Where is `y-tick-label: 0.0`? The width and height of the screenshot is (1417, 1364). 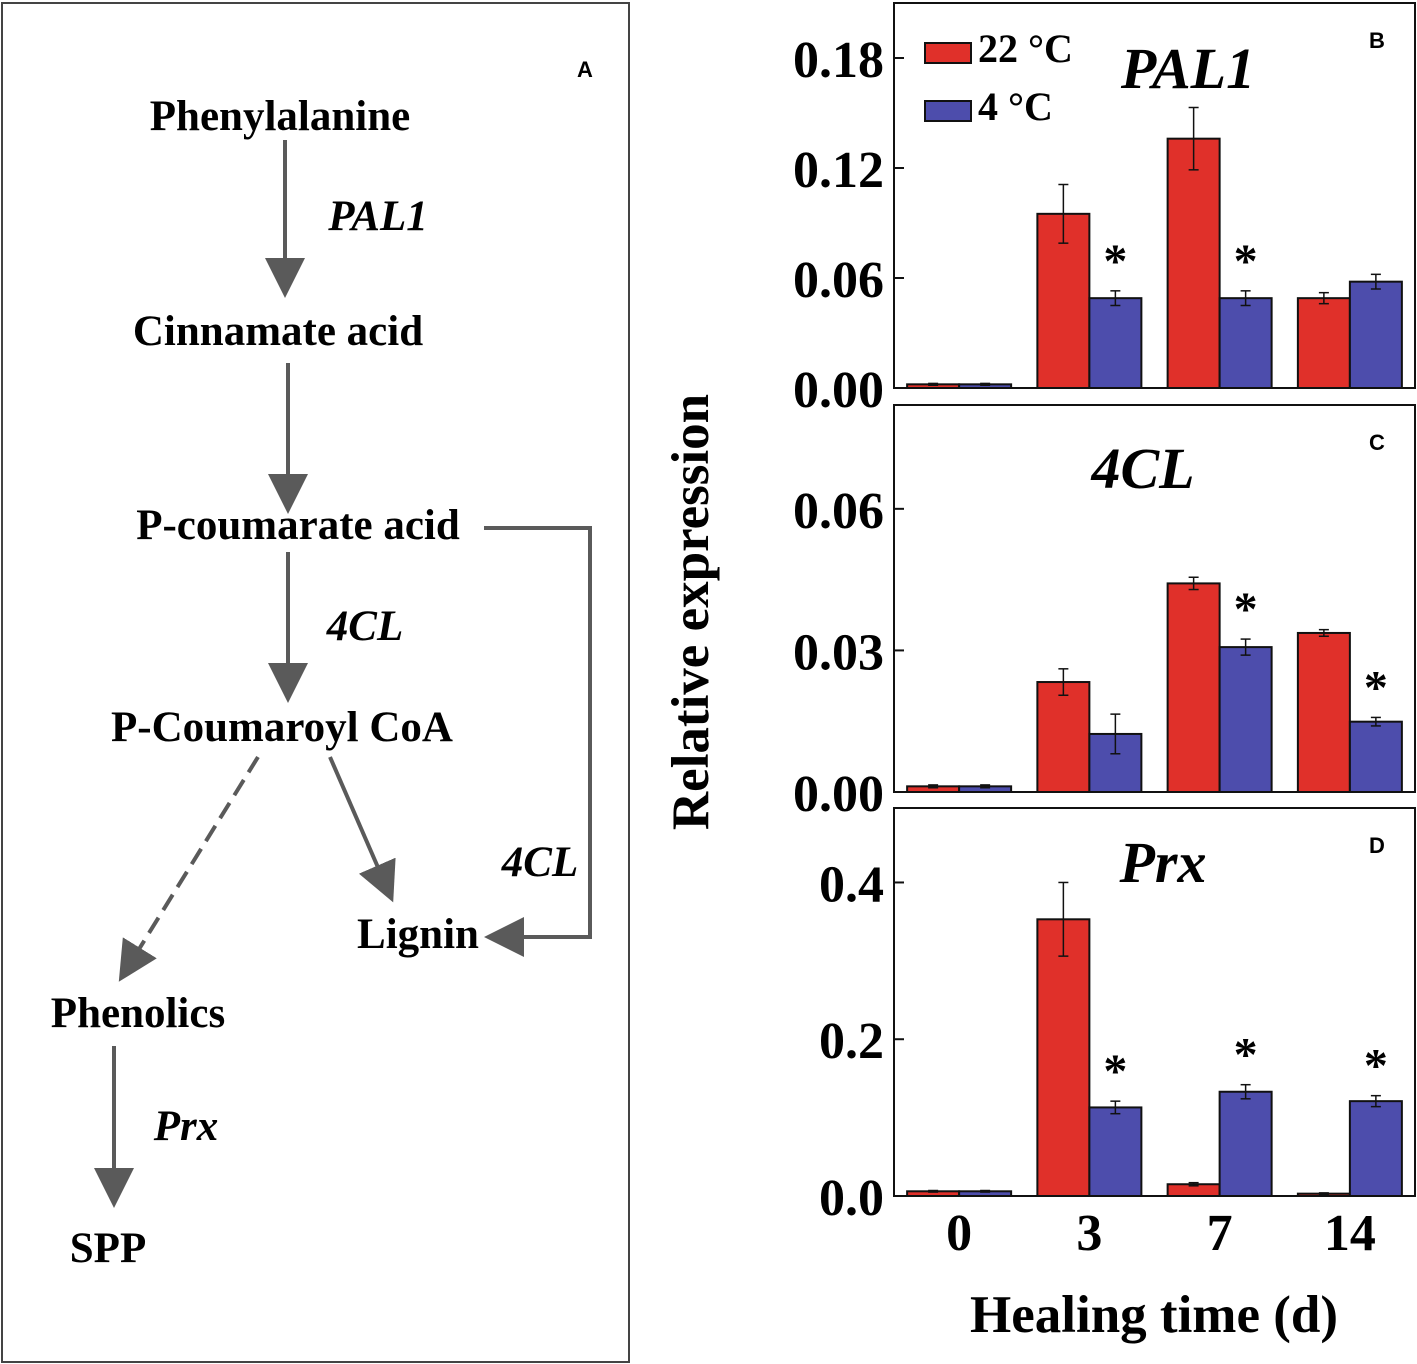
y-tick-label: 0.0 is located at coordinates (851, 1198).